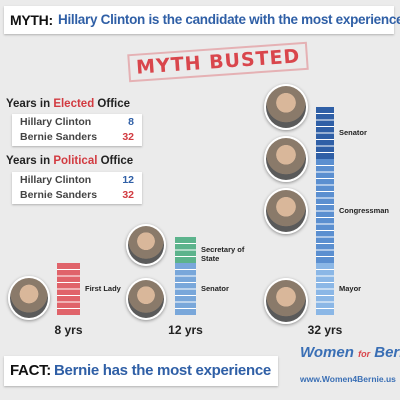 Image resolution: width=400 pixels, height=400 pixels. I want to click on logo: Women for Bernie, so click(350, 352).